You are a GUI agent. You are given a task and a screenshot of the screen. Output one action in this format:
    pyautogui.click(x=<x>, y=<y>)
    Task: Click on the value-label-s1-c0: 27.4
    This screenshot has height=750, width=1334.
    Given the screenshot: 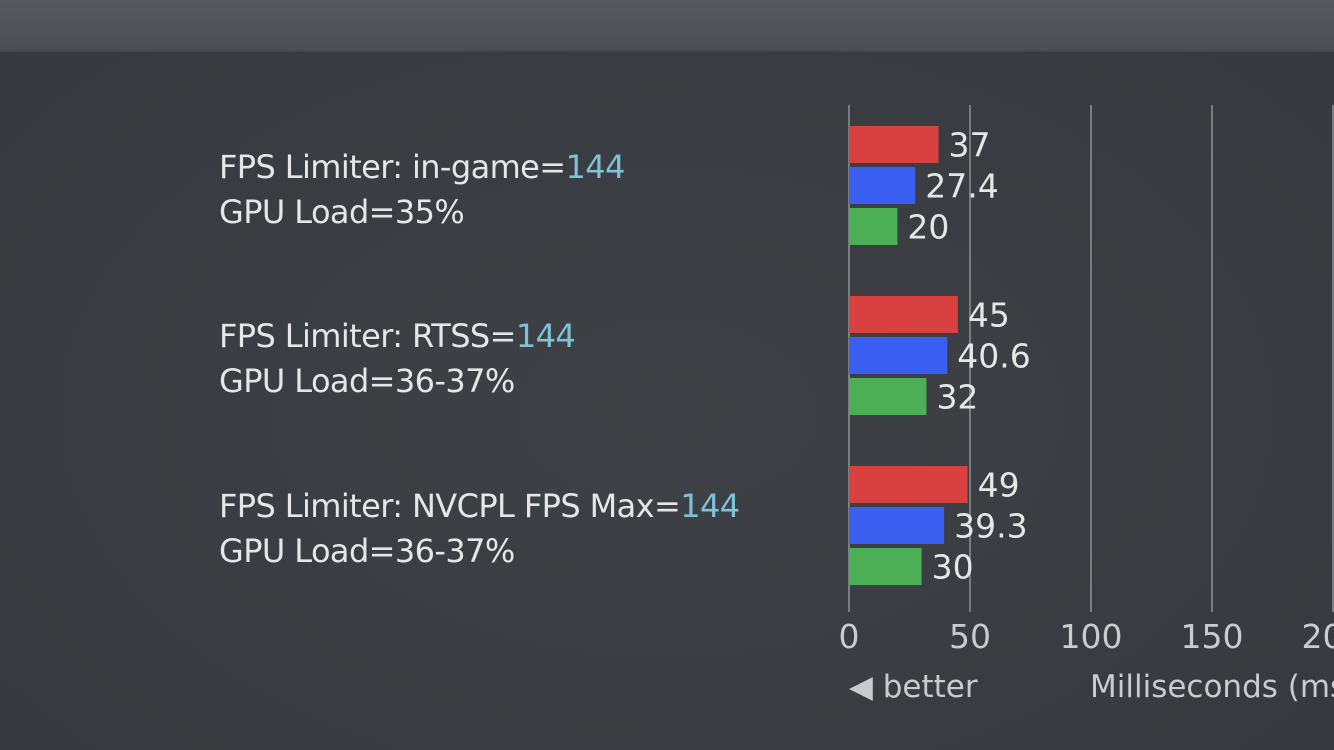 What is the action you would take?
    pyautogui.click(x=961, y=186)
    